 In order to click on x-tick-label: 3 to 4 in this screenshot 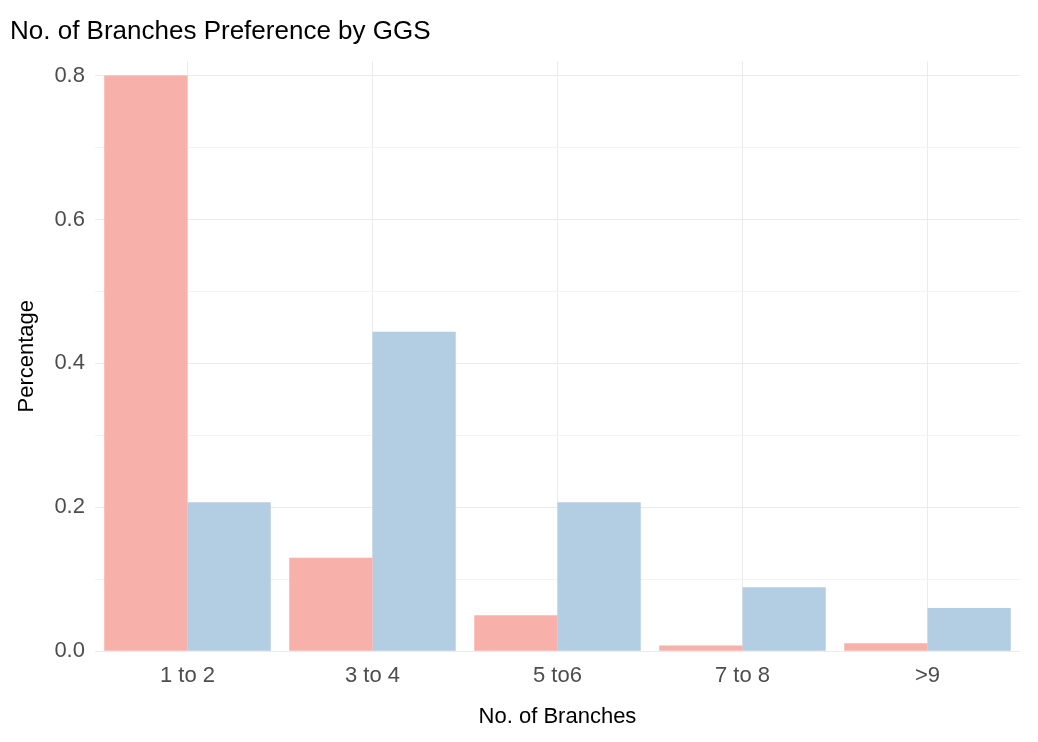, I will do `click(372, 675)`.